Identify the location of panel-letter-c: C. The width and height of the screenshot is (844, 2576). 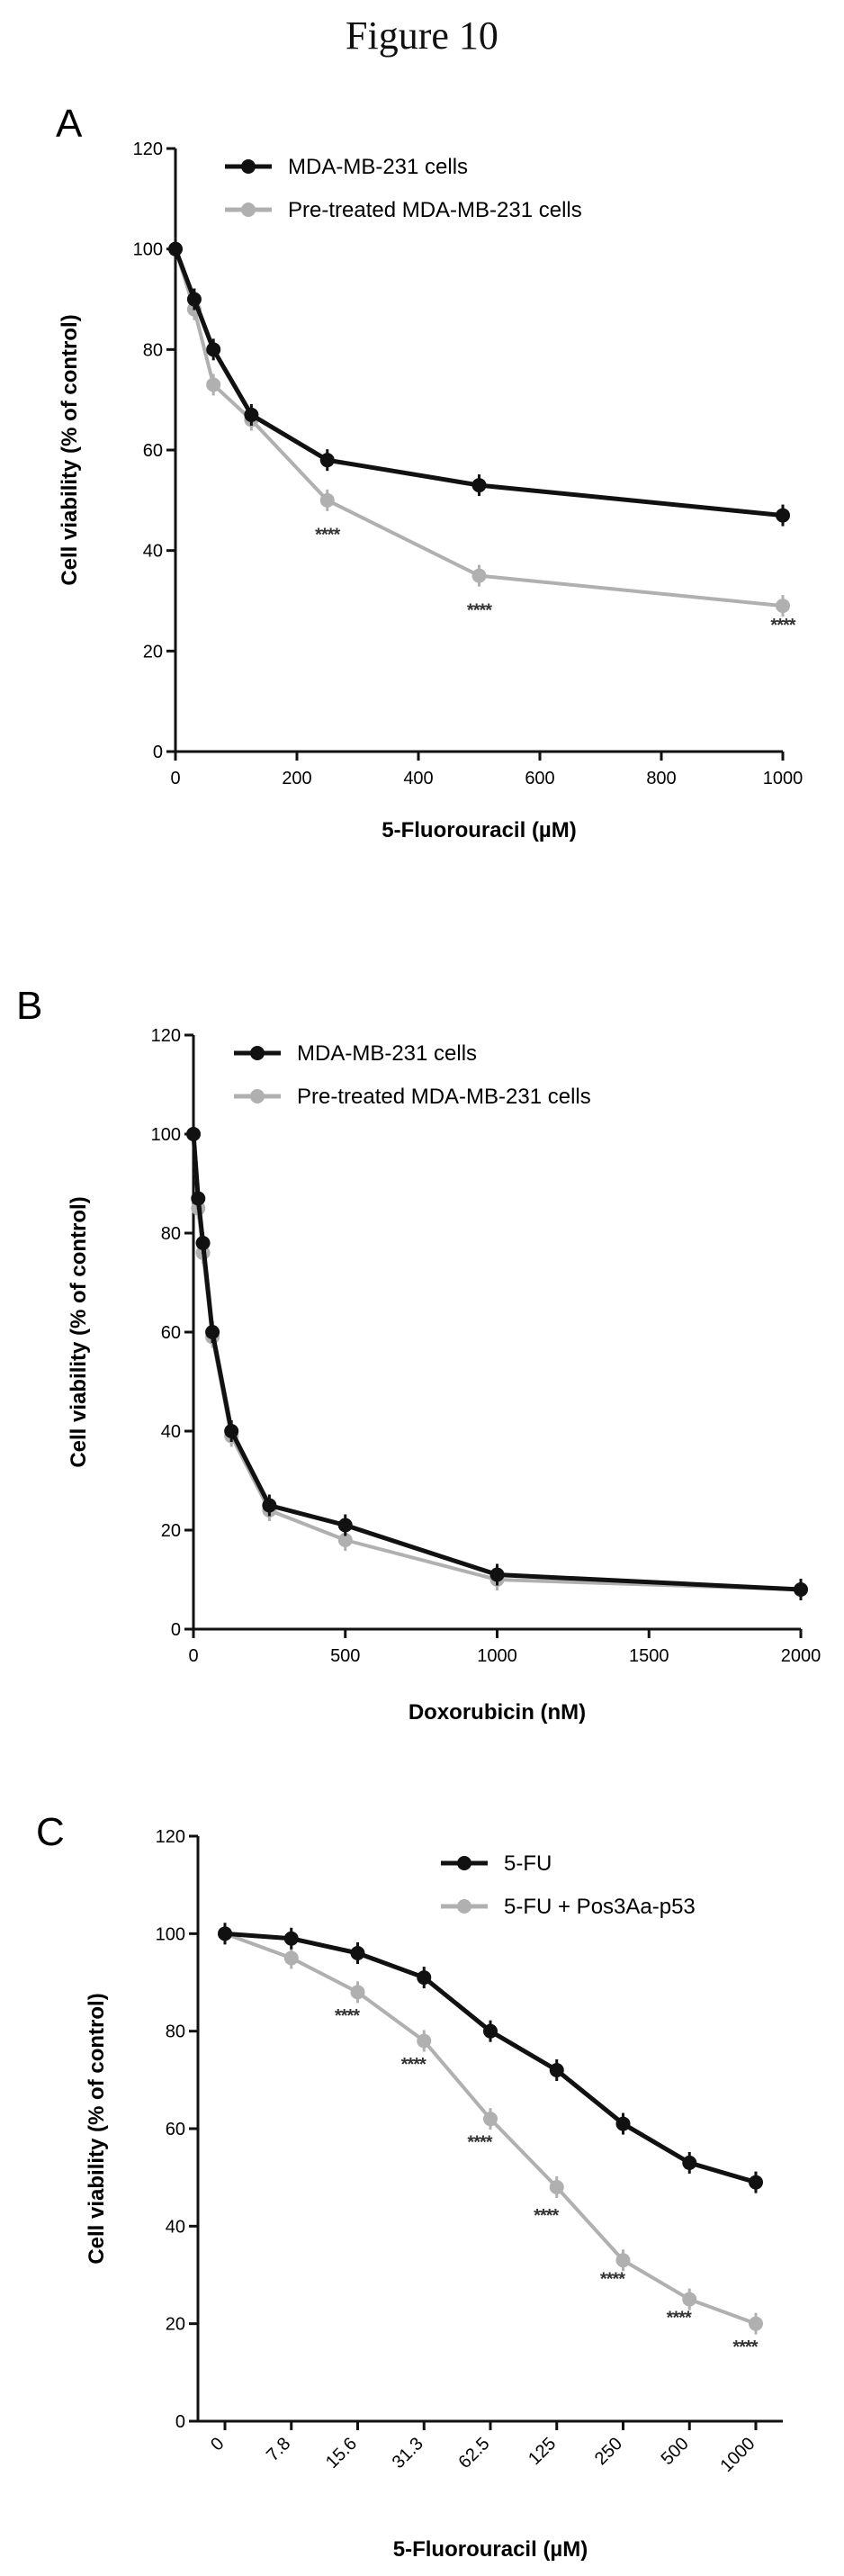
(50, 1832).